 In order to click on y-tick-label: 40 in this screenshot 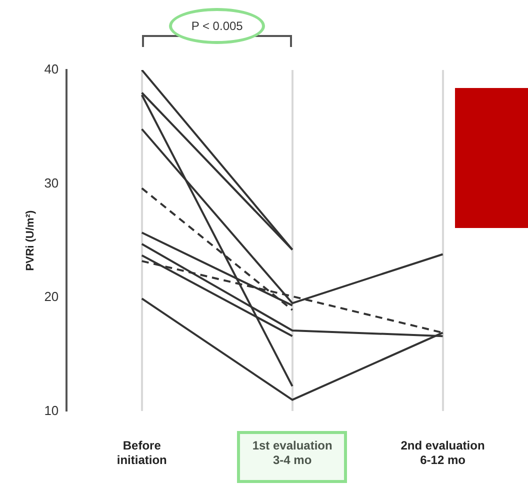, I will do `click(51, 69)`.